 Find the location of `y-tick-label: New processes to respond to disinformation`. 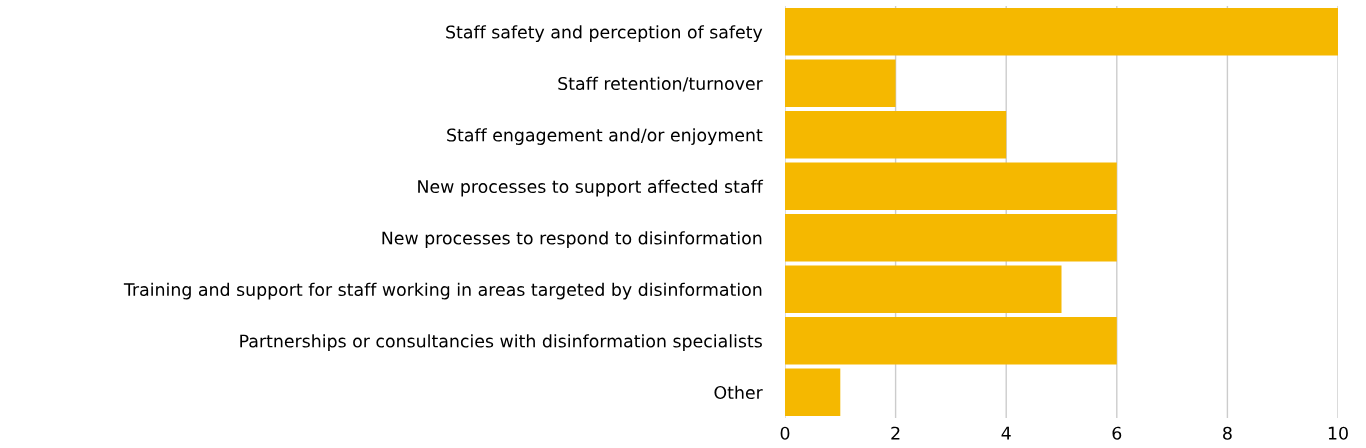

y-tick-label: New processes to respond to disinformation is located at coordinates (572, 239).